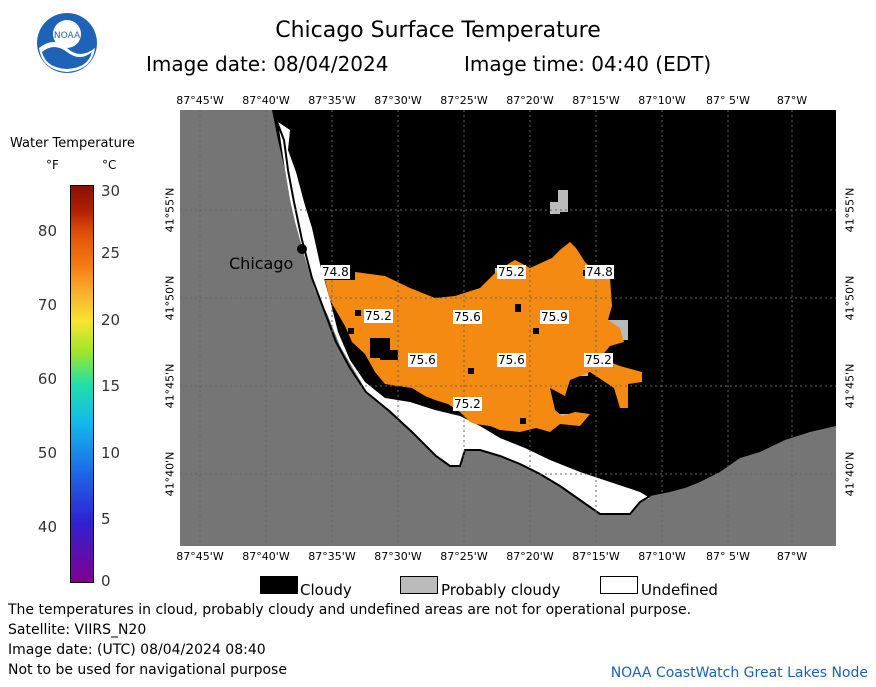  I want to click on footer-nav-warning: Not to be used for navigational purpose, so click(147, 670).